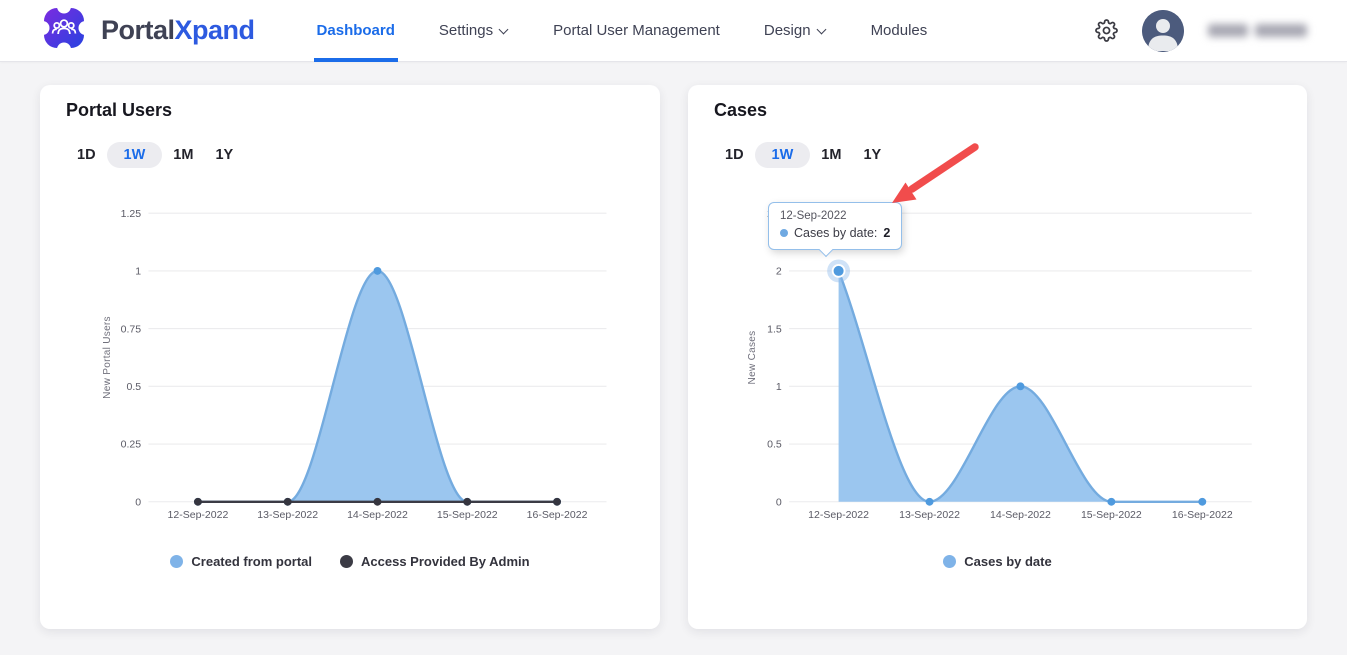 The width and height of the screenshot is (1347, 655). Describe the element at coordinates (347, 561) in the screenshot. I see `legend-dot-dark` at that location.